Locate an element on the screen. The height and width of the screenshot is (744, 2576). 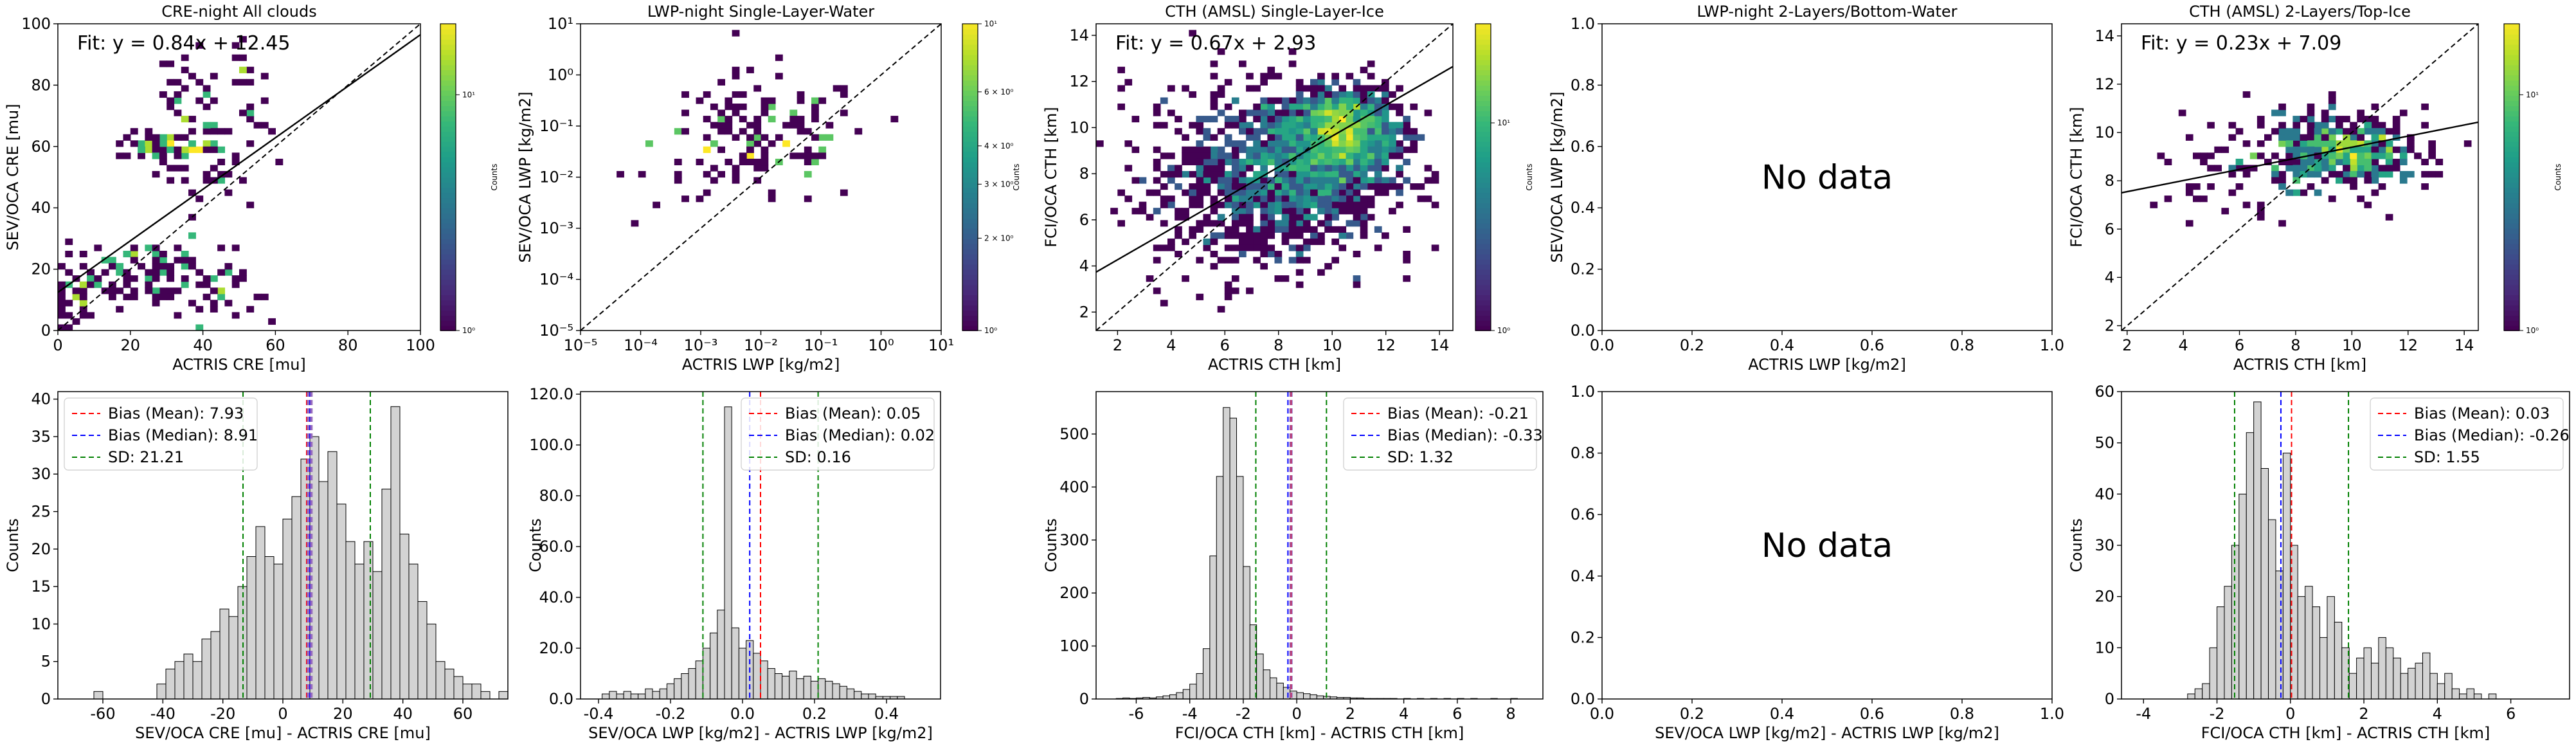
y-tick-label: 1.0 is located at coordinates (1583, 24).